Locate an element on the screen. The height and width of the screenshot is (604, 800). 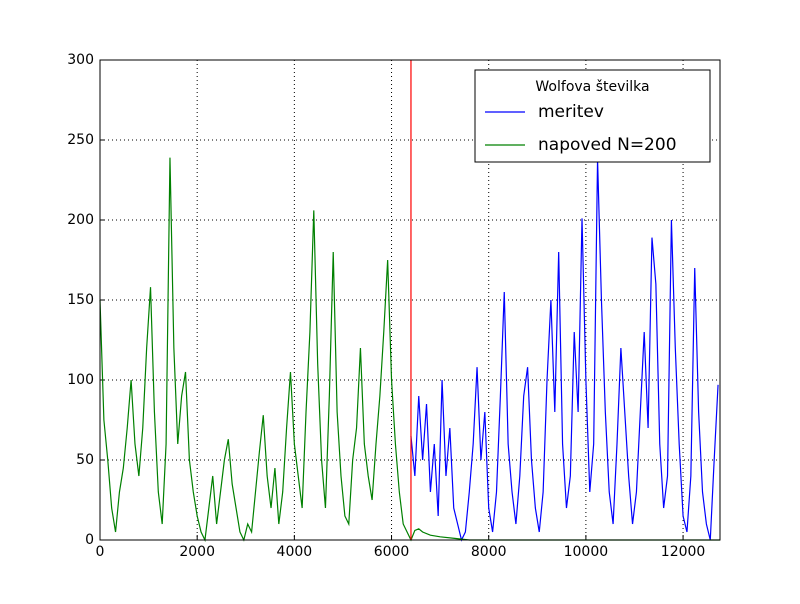
x-tick-label: 10000 is located at coordinates (586, 552).